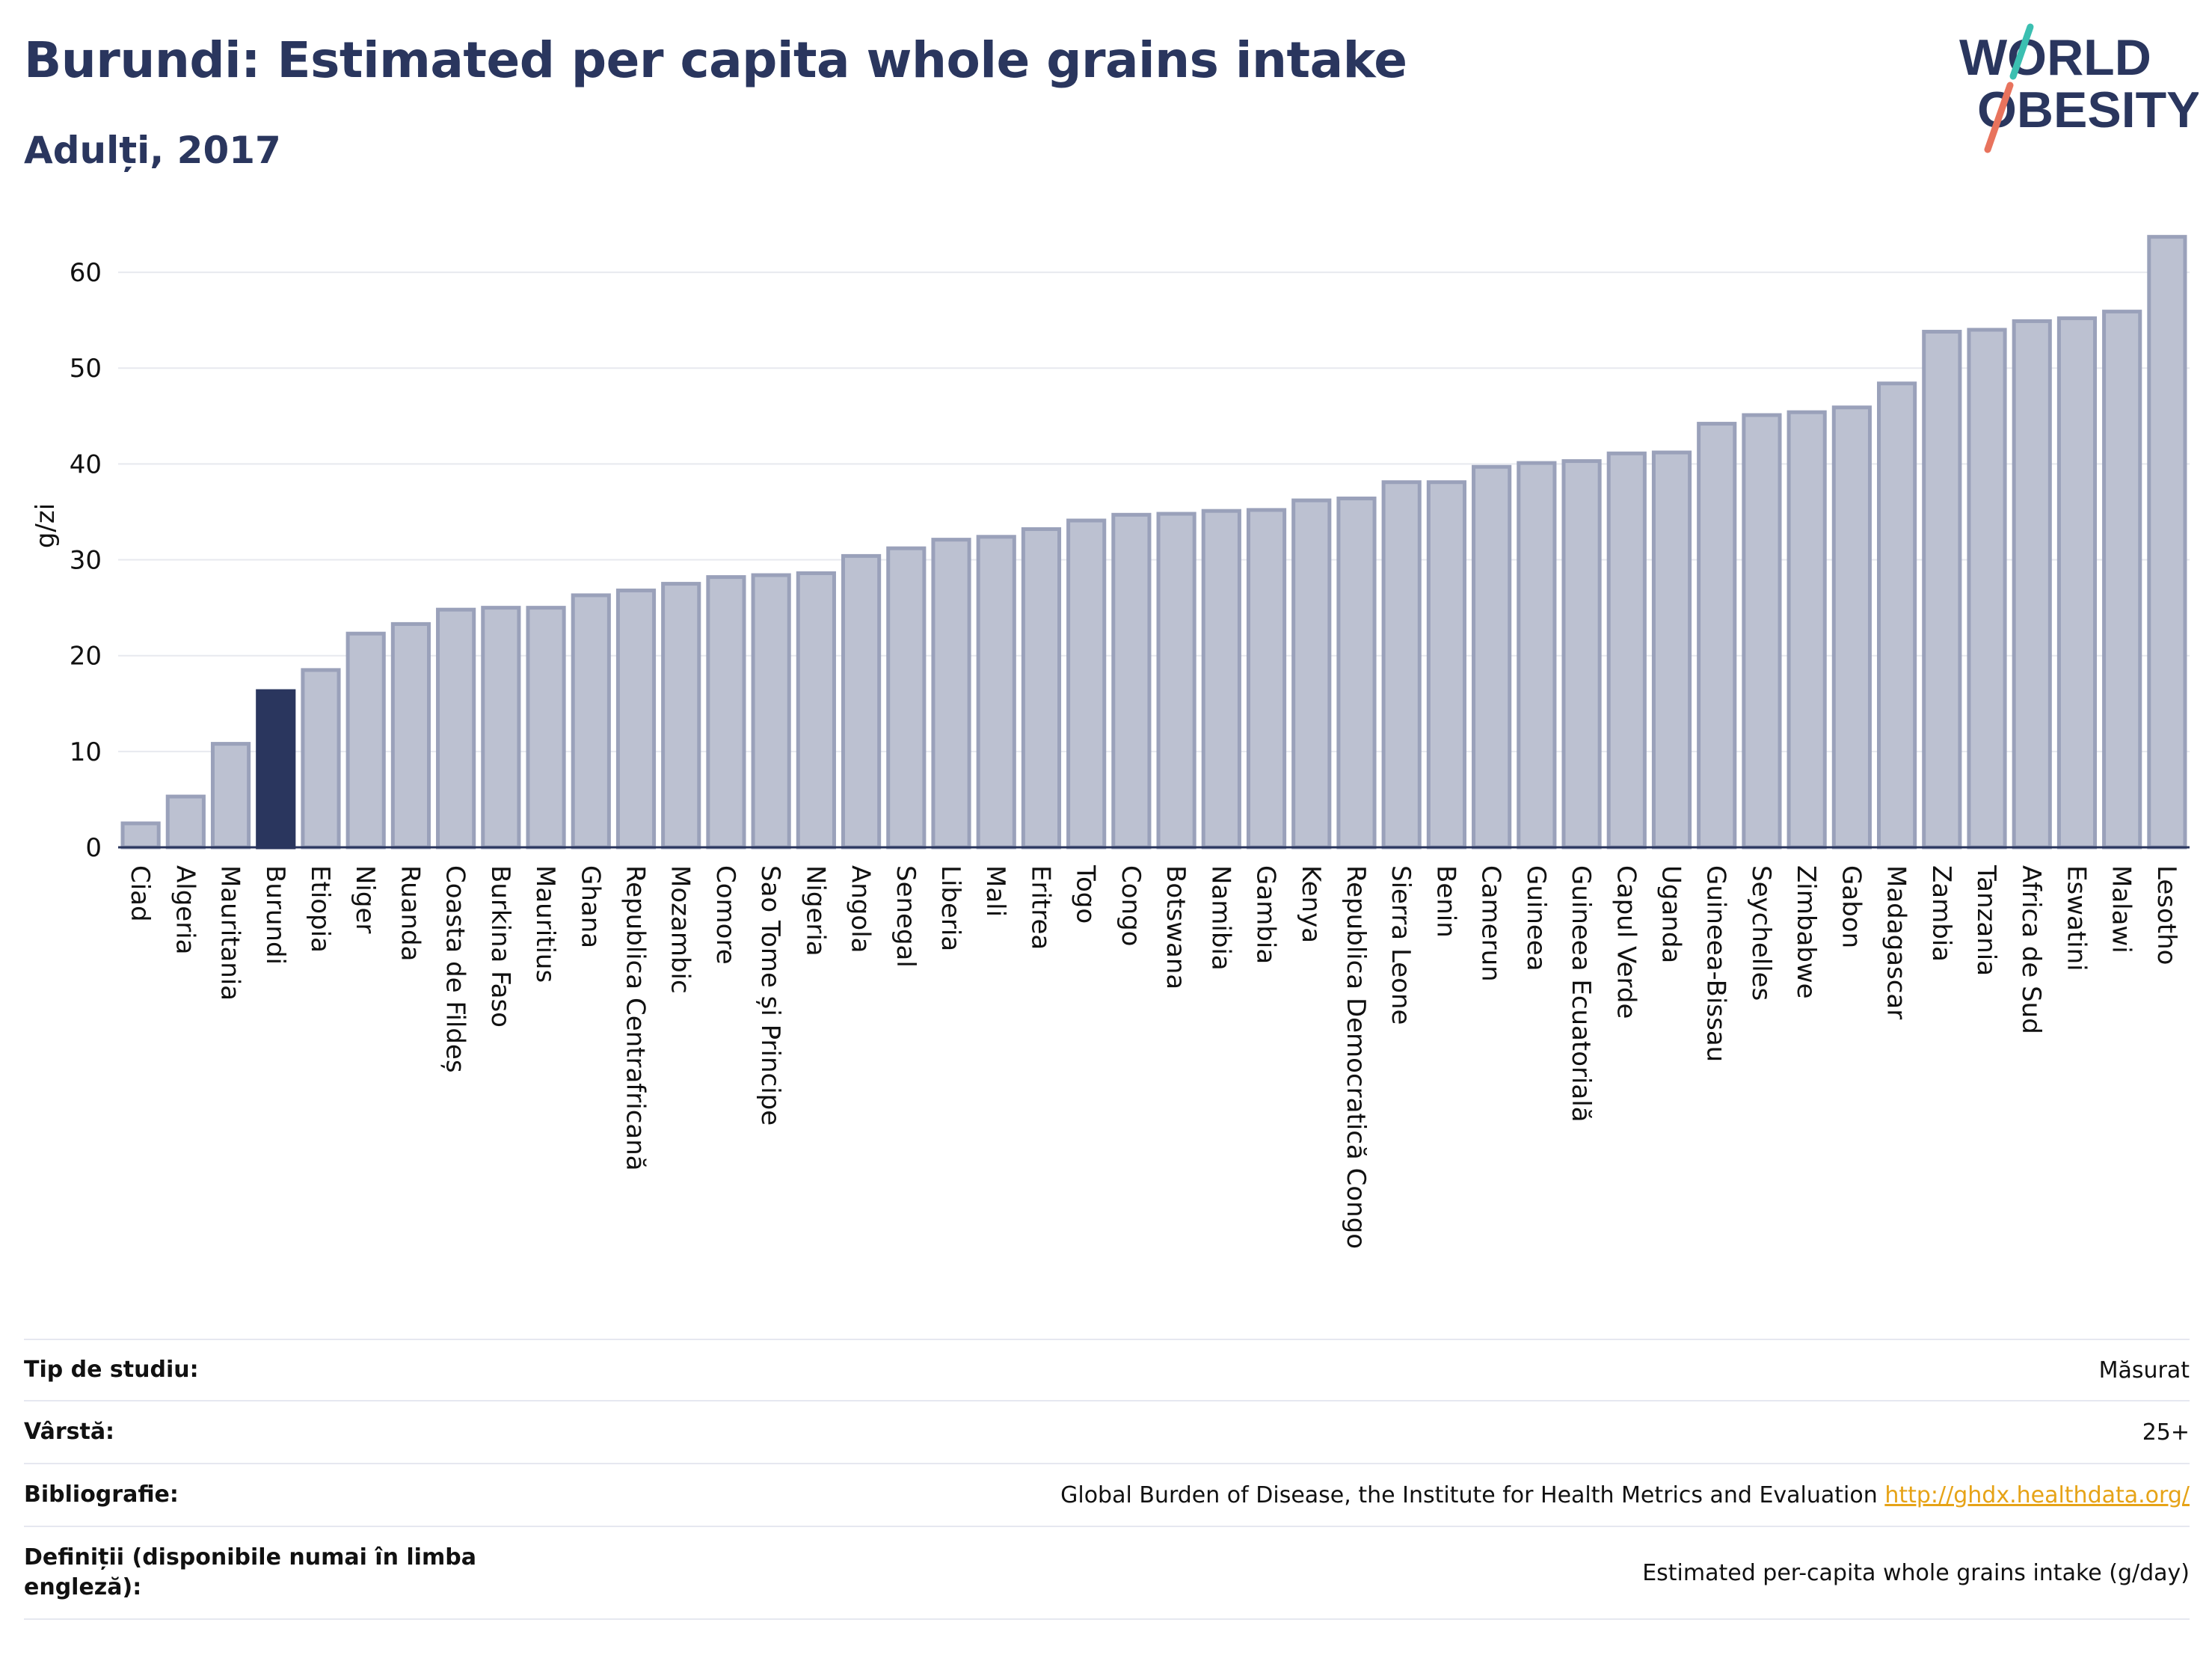 Image resolution: width=2212 pixels, height=1655 pixels. What do you see at coordinates (69, 1432) in the screenshot?
I see `info-key: Vârstă:` at bounding box center [69, 1432].